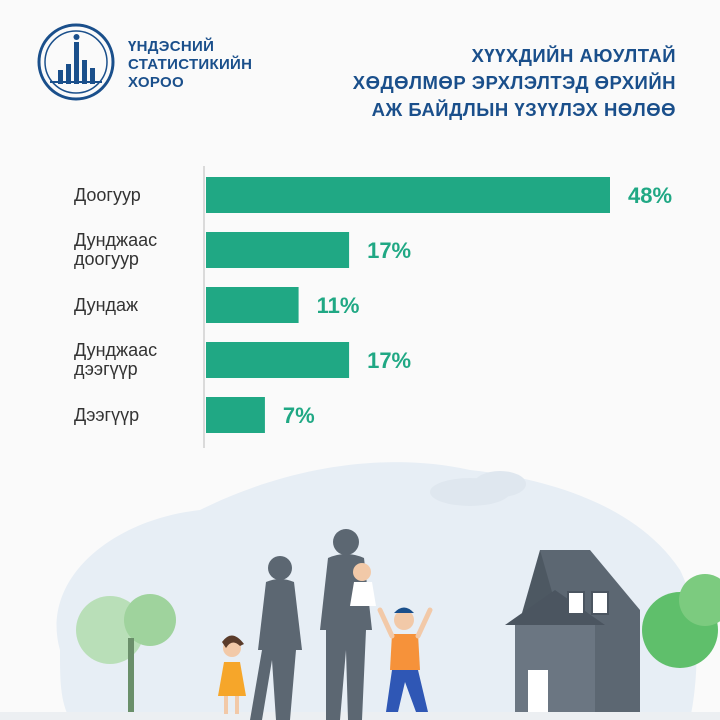 The image size is (720, 720). What do you see at coordinates (126, 657) in the screenshot?
I see `tree-icon` at bounding box center [126, 657].